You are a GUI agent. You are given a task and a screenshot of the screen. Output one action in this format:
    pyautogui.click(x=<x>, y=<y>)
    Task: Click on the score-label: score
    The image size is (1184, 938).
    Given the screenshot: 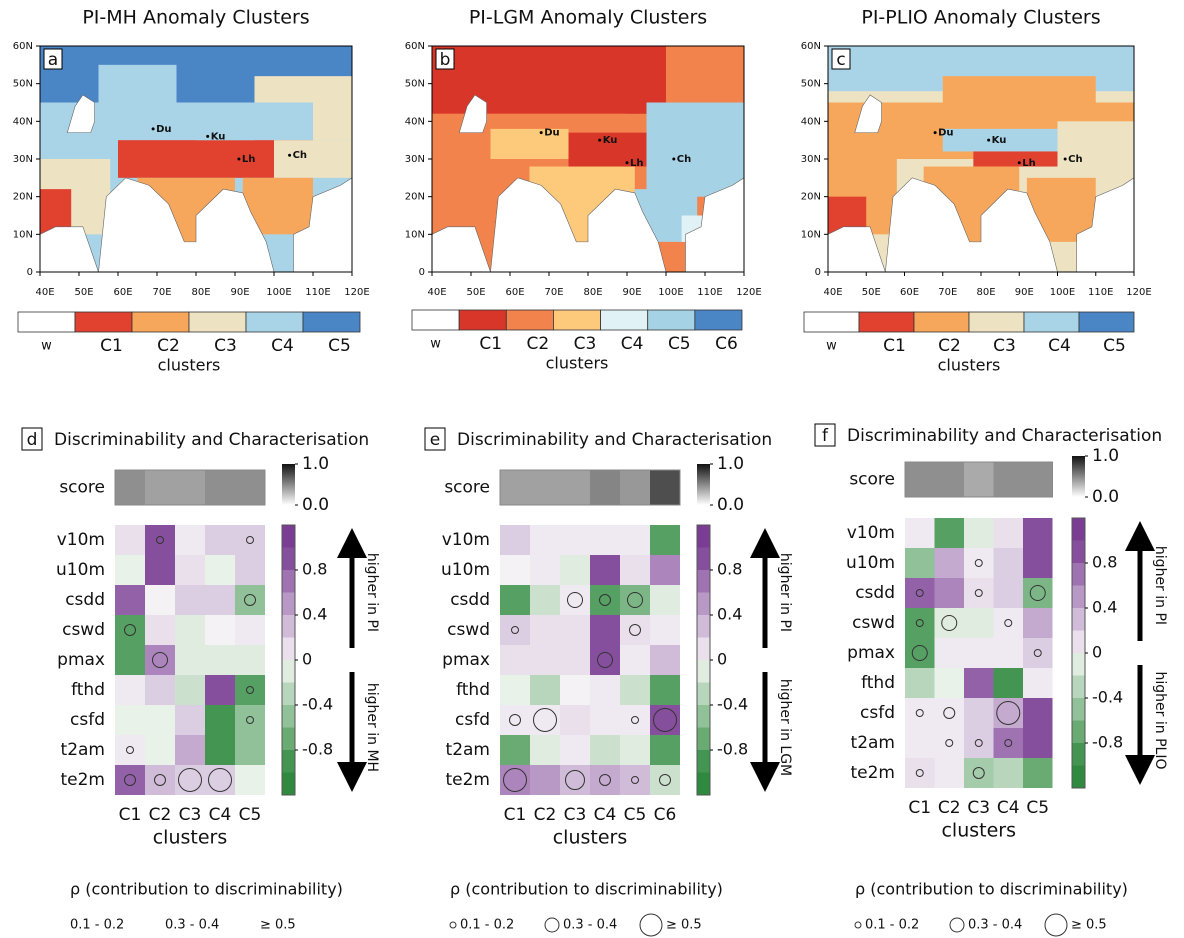 What is the action you would take?
    pyautogui.click(x=872, y=480)
    